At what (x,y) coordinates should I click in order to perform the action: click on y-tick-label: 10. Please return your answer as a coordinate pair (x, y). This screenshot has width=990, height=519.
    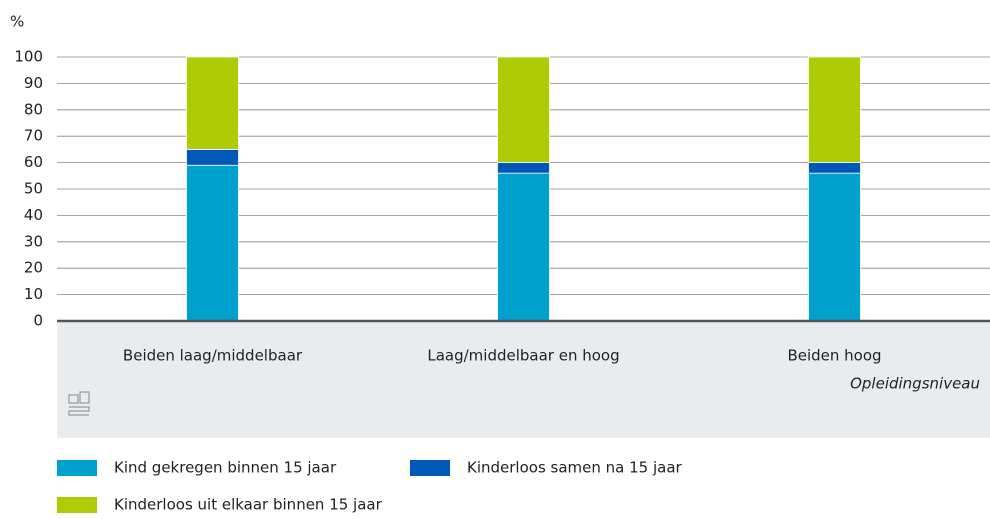
    Looking at the image, I should click on (33, 294).